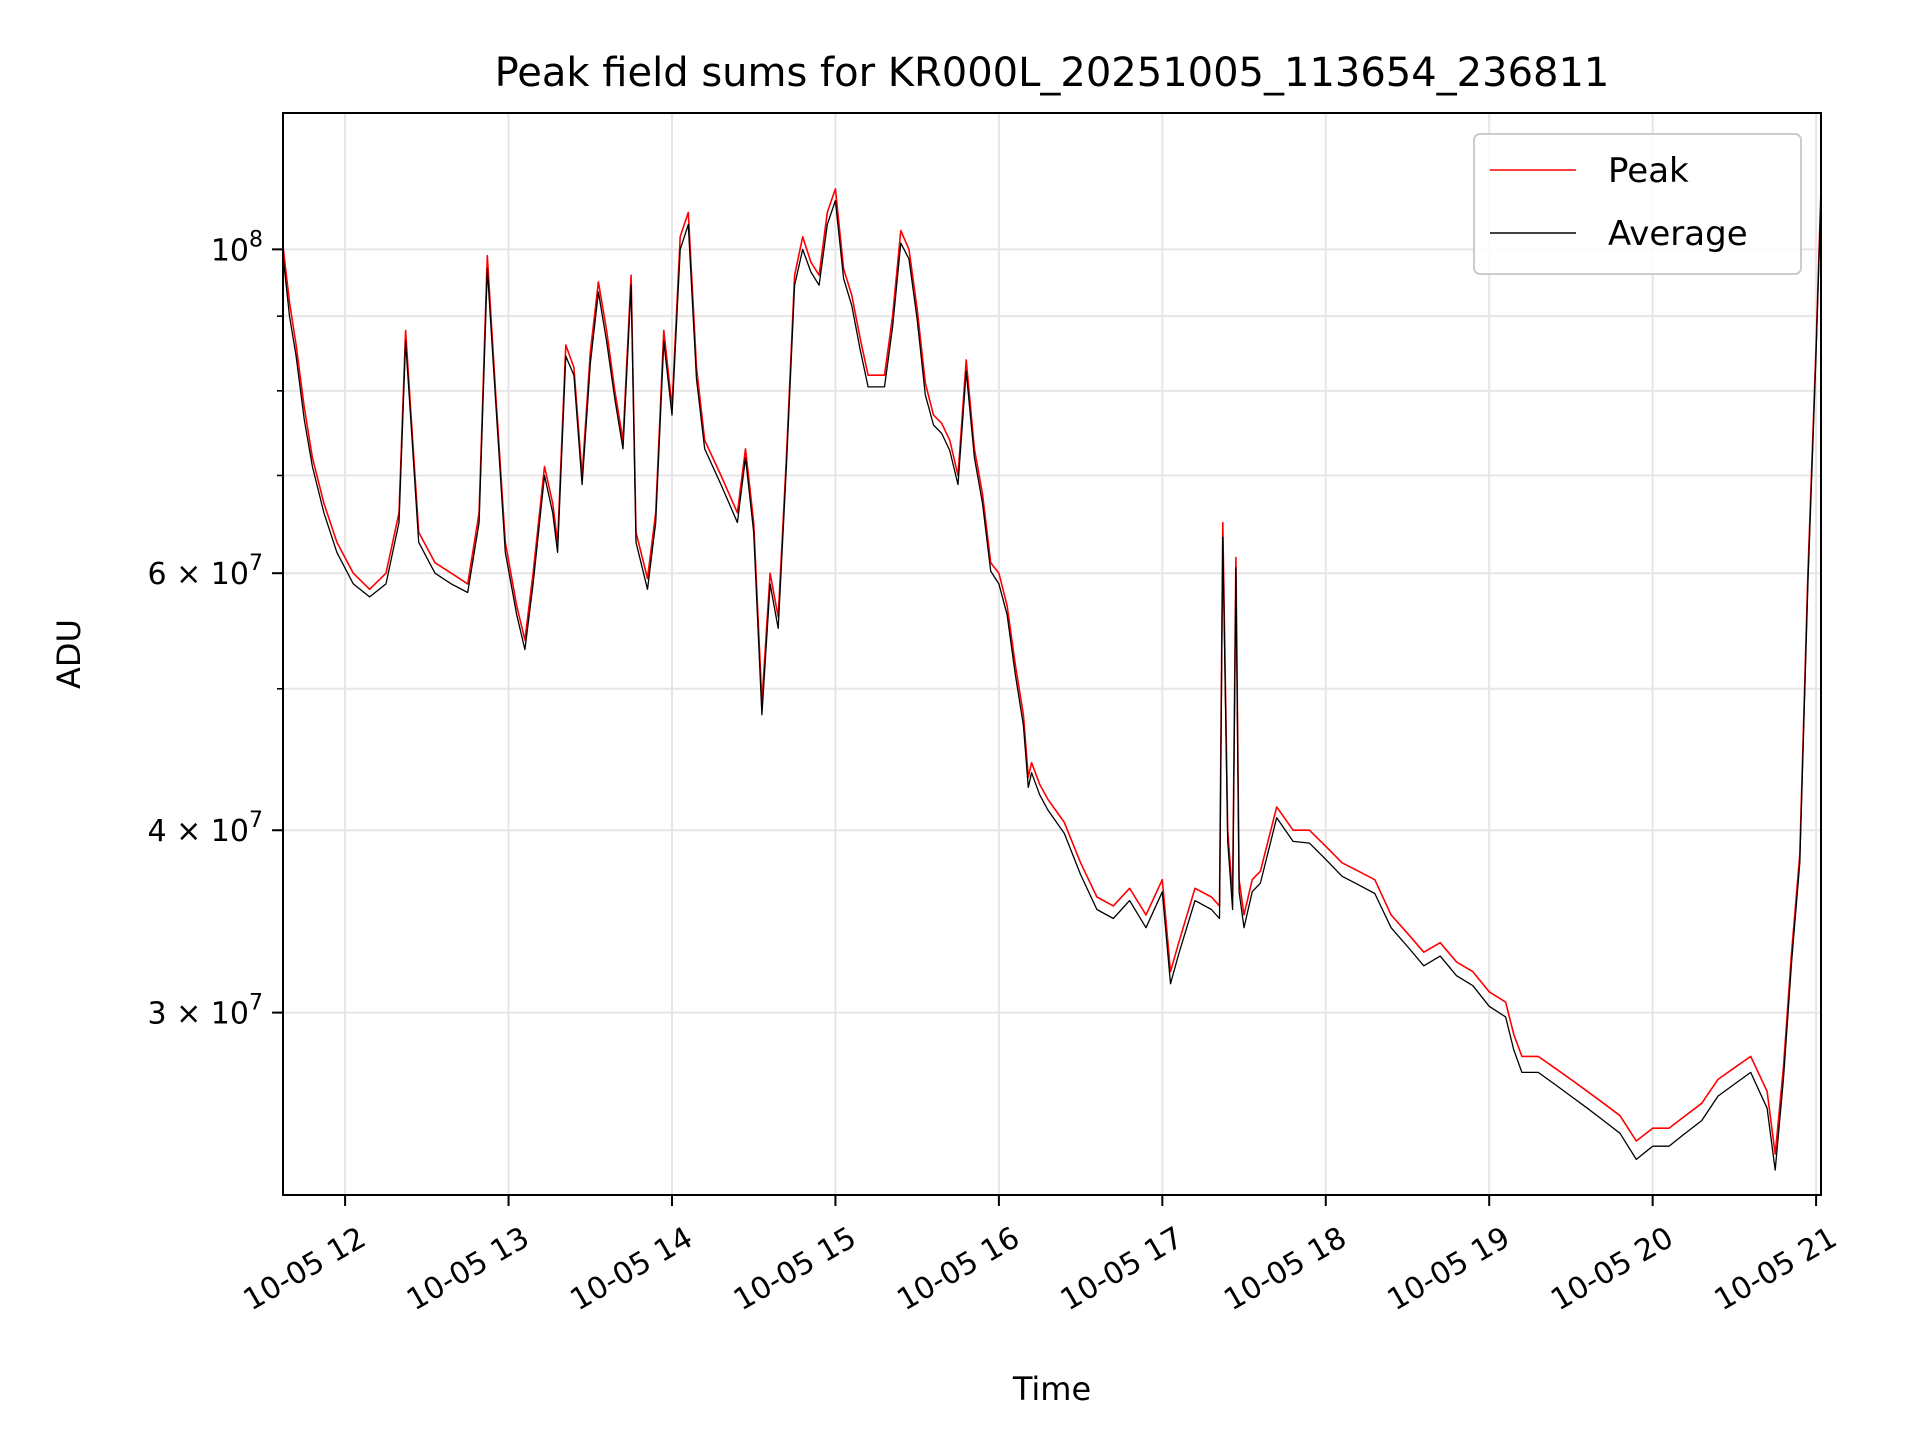  Describe the element at coordinates (69, 654) in the screenshot. I see `y-axis-label: ADU` at that location.